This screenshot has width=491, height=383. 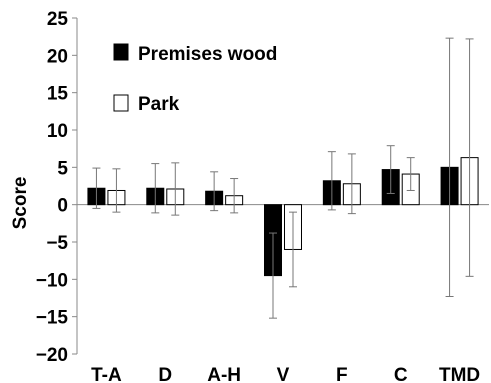 I want to click on y-tick-label: −15, so click(x=52, y=318).